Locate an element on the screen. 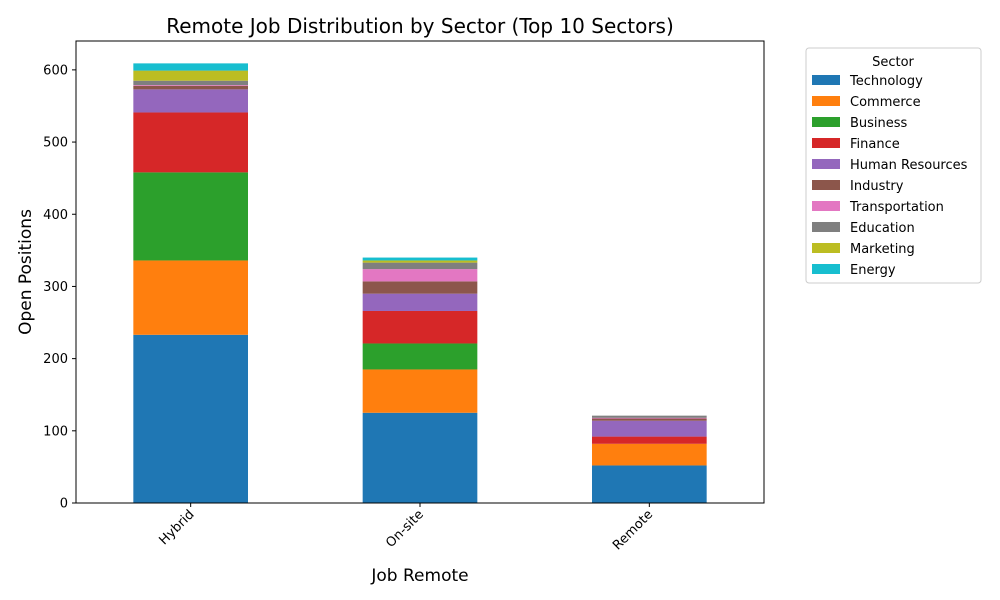  y-tick-label: 600 is located at coordinates (55, 70).